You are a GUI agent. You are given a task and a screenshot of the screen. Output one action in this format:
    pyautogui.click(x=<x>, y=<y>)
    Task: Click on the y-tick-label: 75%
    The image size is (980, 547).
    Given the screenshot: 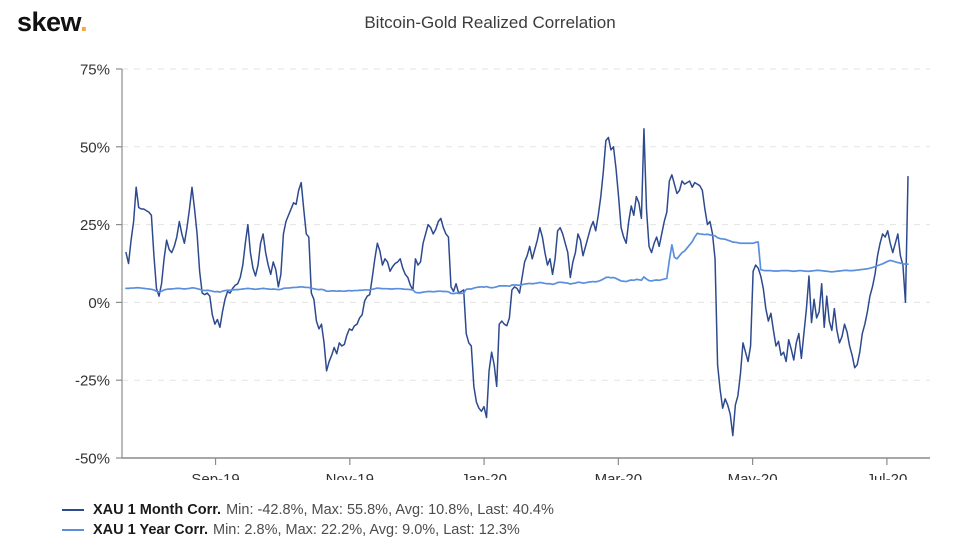 What is the action you would take?
    pyautogui.click(x=95, y=70)
    